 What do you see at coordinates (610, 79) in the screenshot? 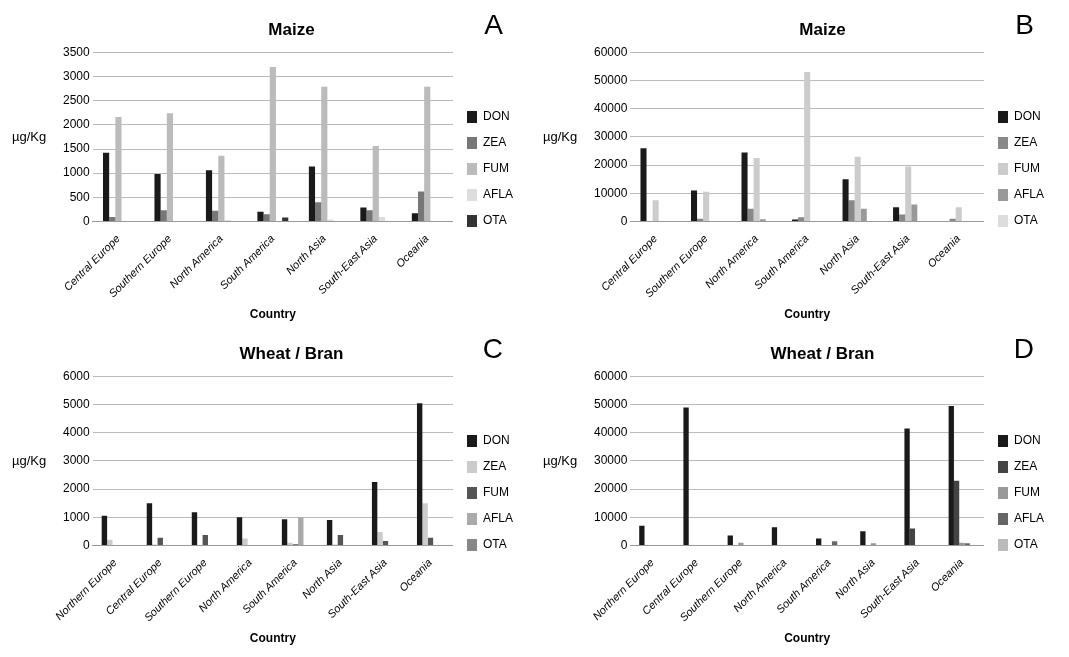
I see `y-tick-label: 50000` at bounding box center [610, 79].